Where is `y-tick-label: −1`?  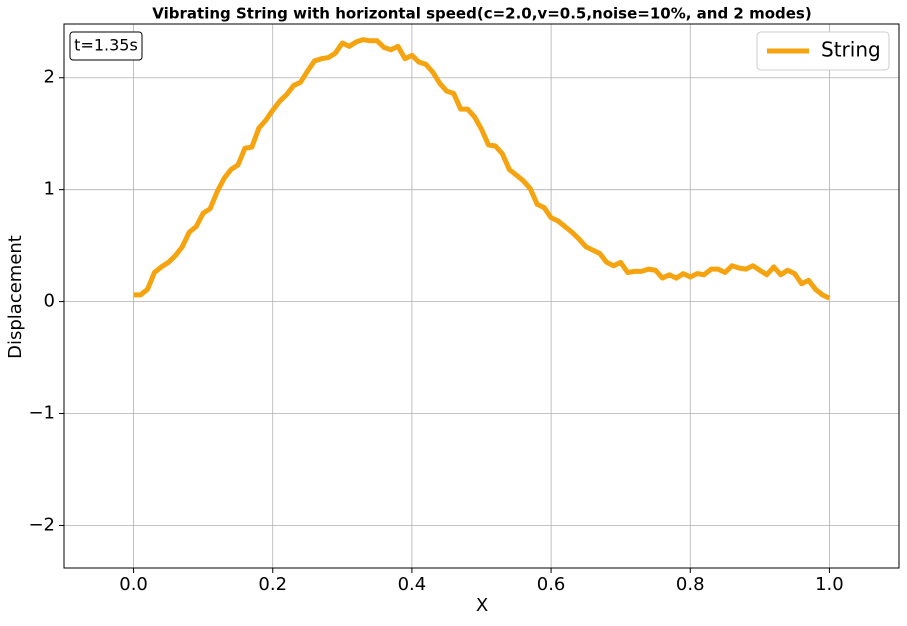
y-tick-label: −1 is located at coordinates (41, 413).